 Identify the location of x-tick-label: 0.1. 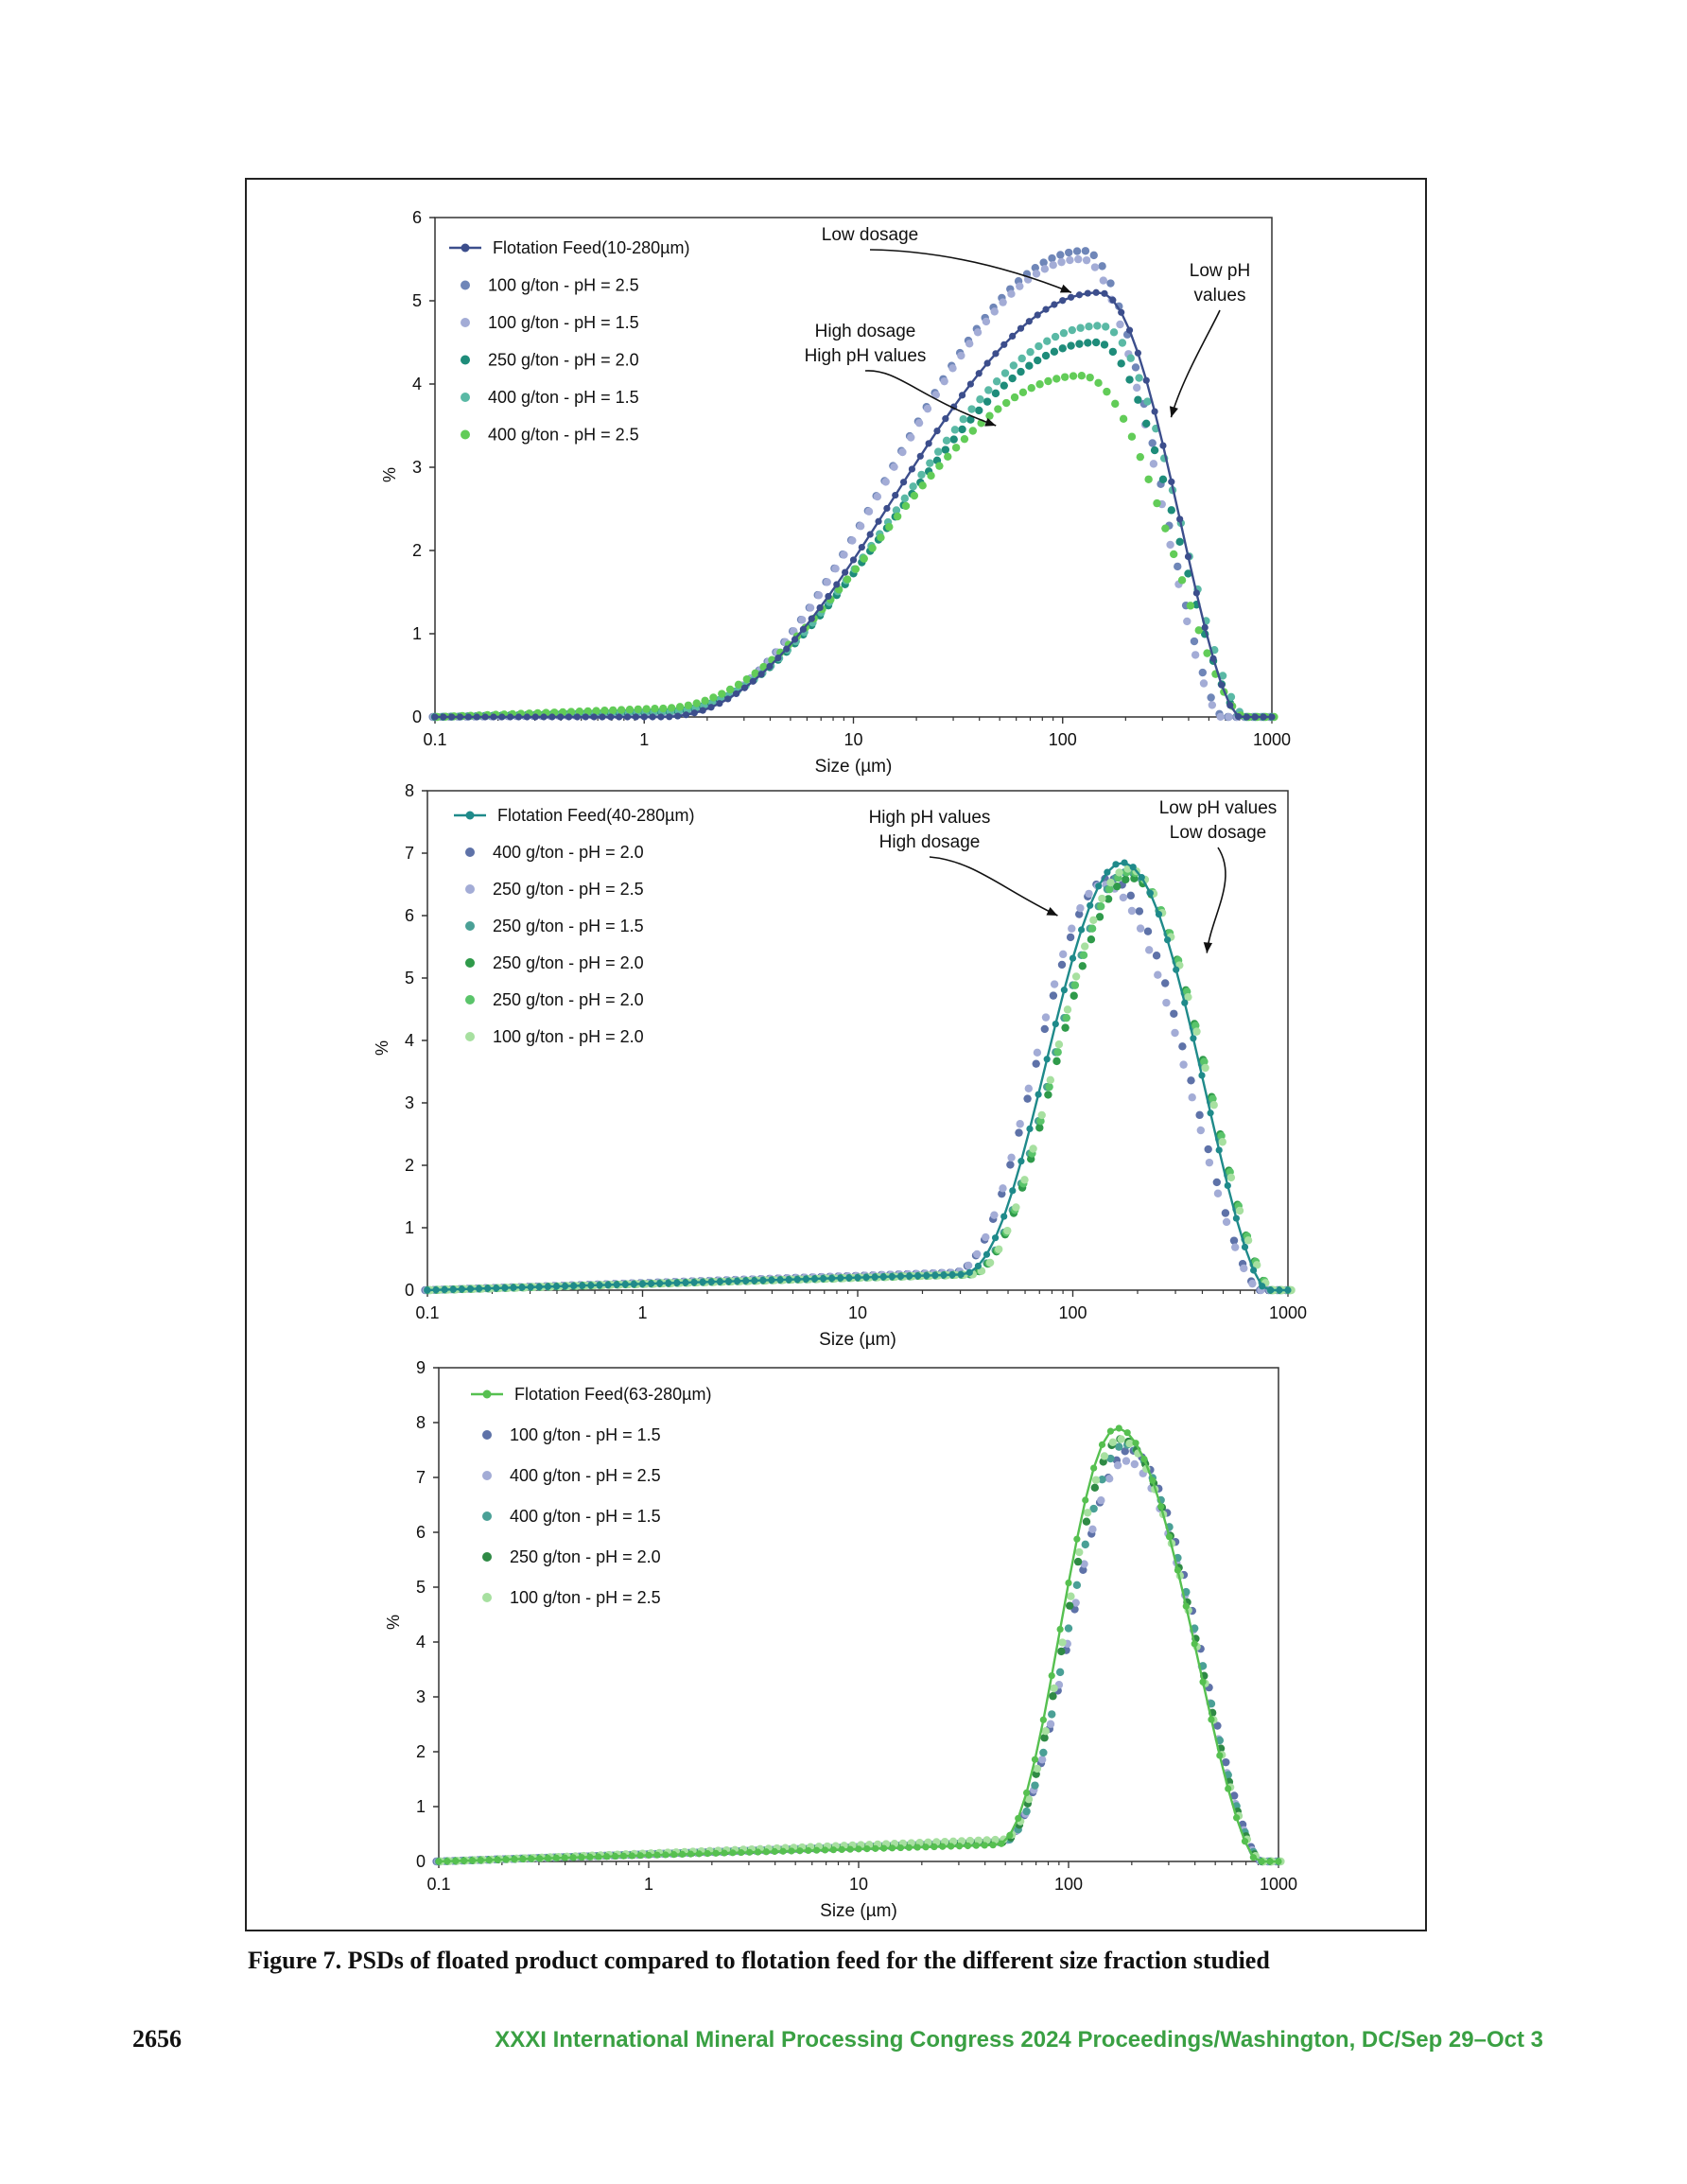
(438, 1885).